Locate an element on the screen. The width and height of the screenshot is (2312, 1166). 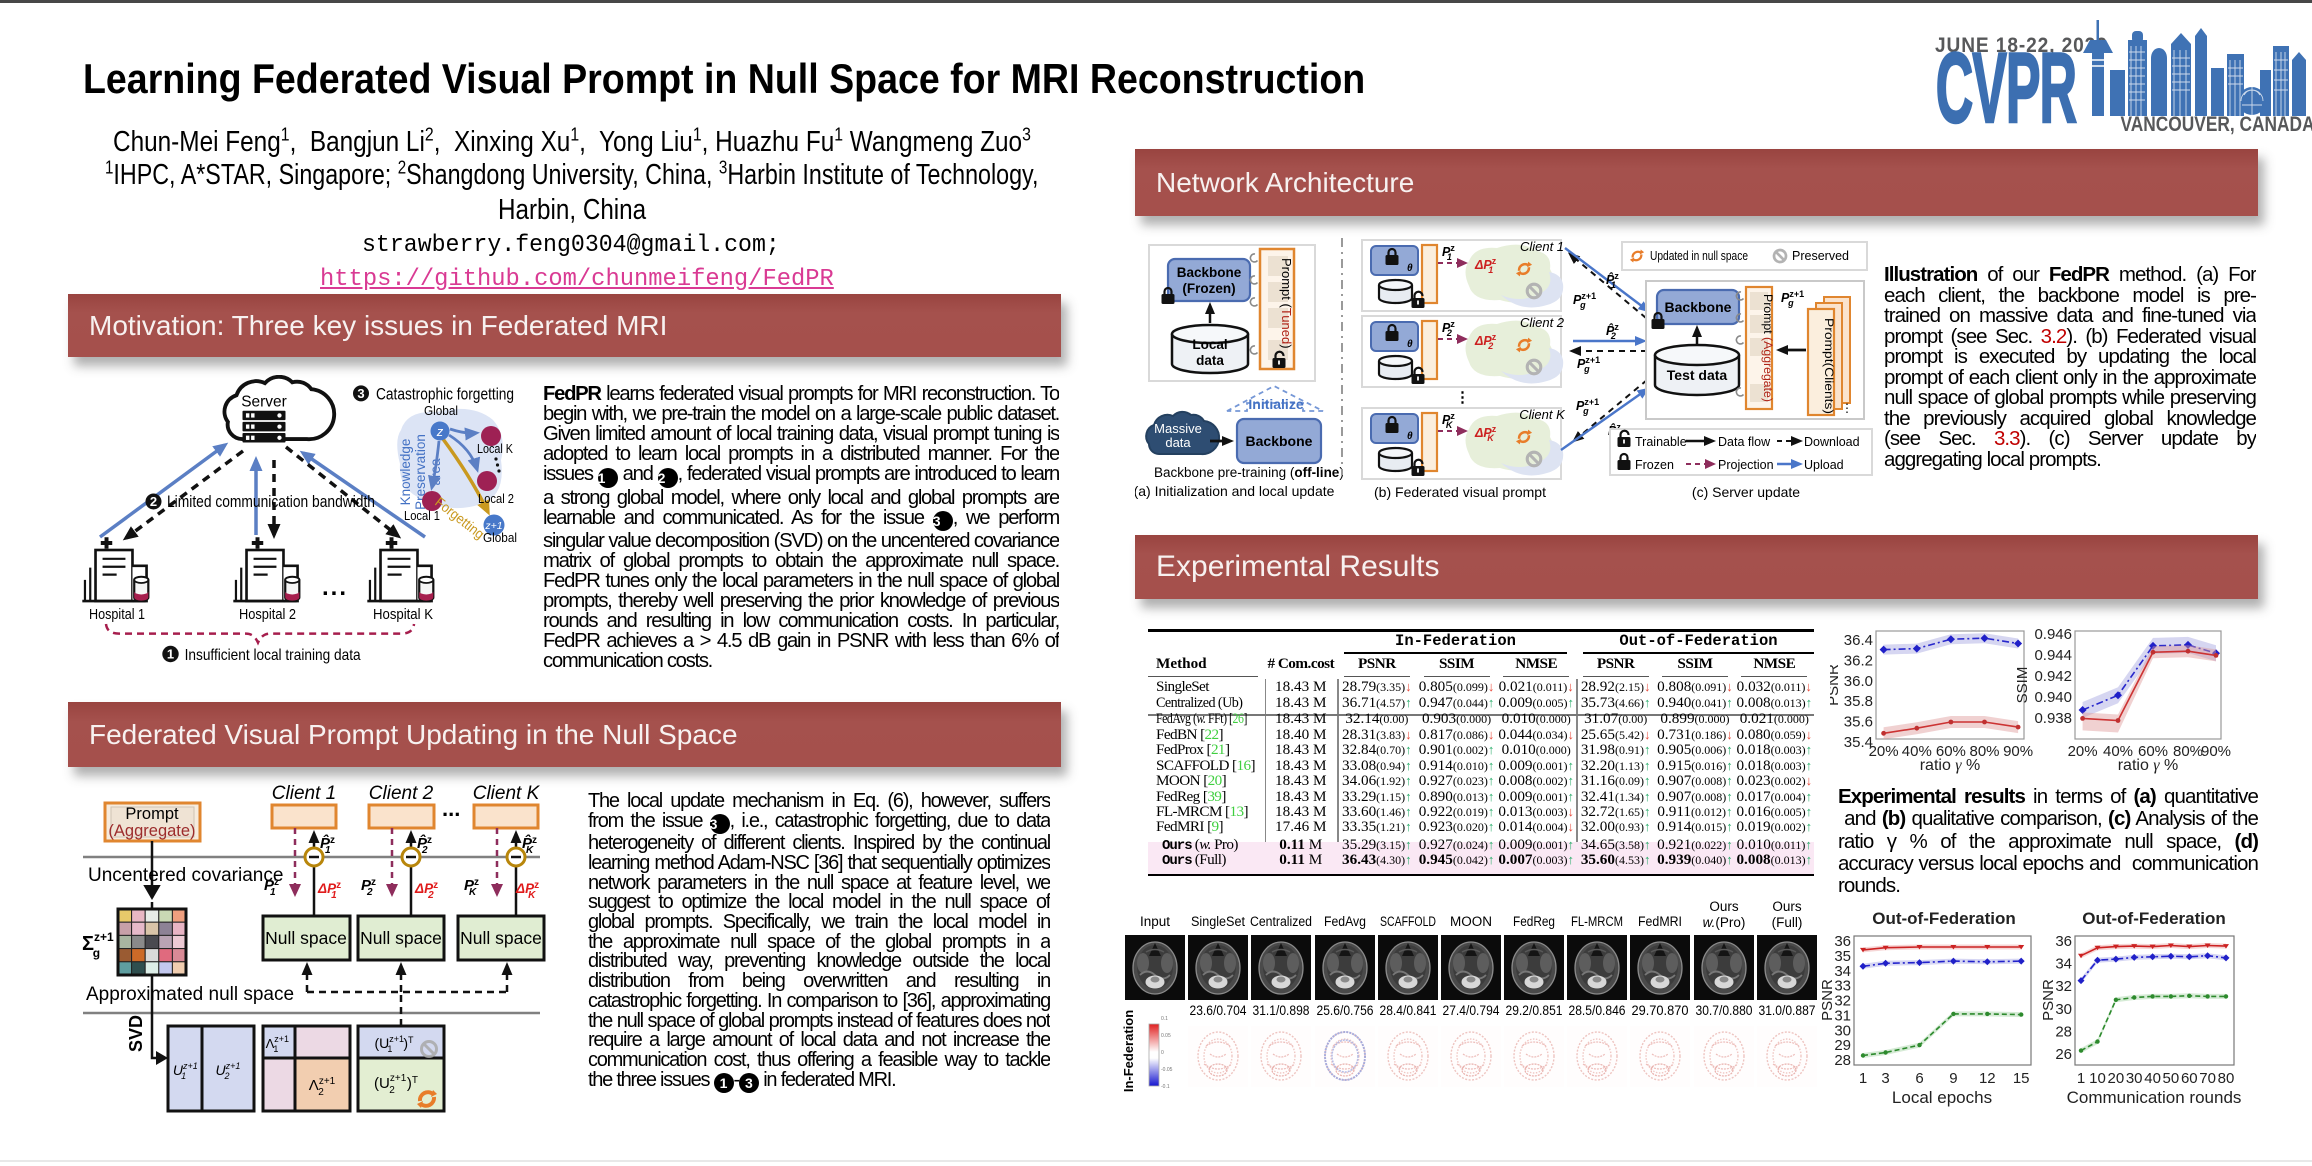
svg-text: Catastrophic forgetting is located at coordinates (445, 394).